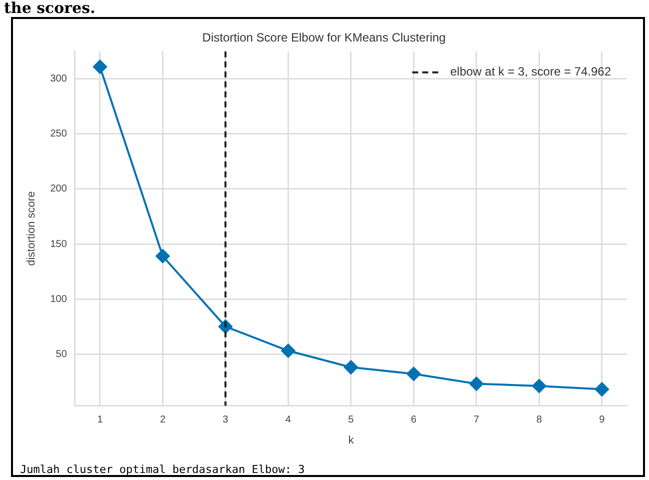  I want to click on ref-line-label: elbow at k = 3, score = 74.962, so click(531, 71).